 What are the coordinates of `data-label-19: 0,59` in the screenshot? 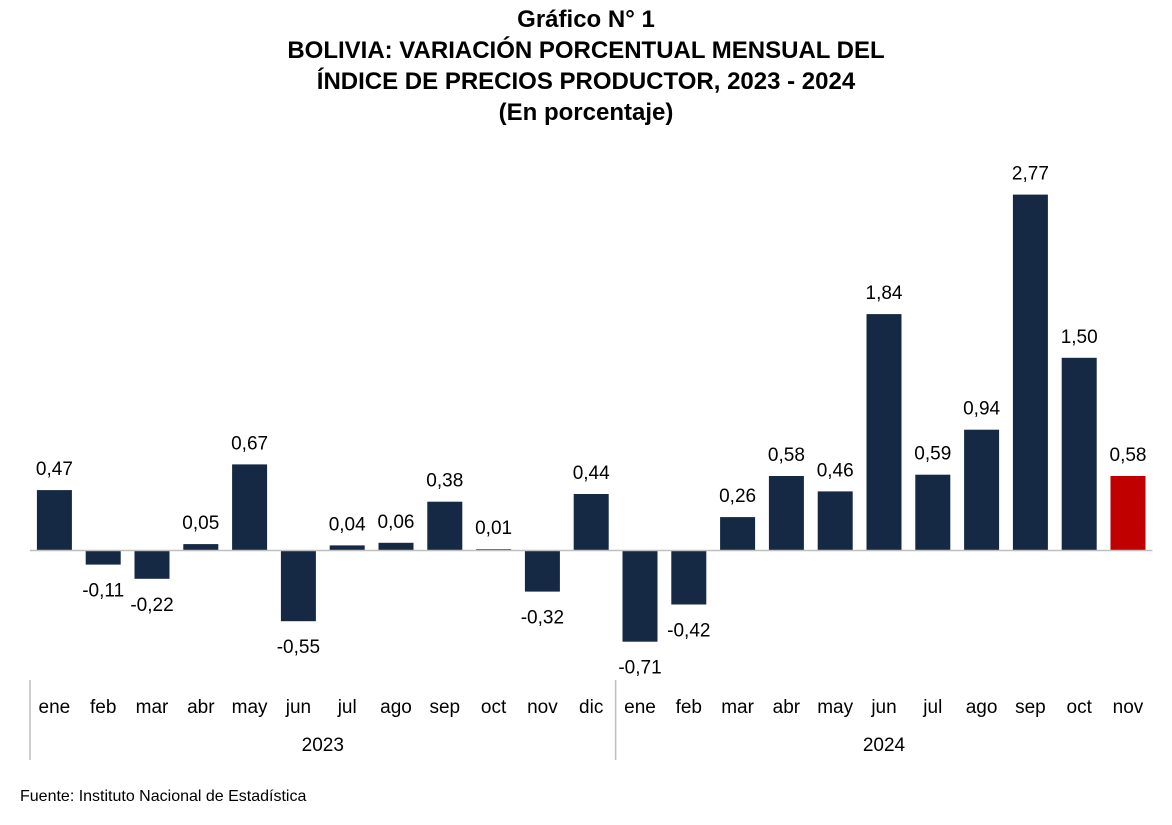 It's located at (932, 454).